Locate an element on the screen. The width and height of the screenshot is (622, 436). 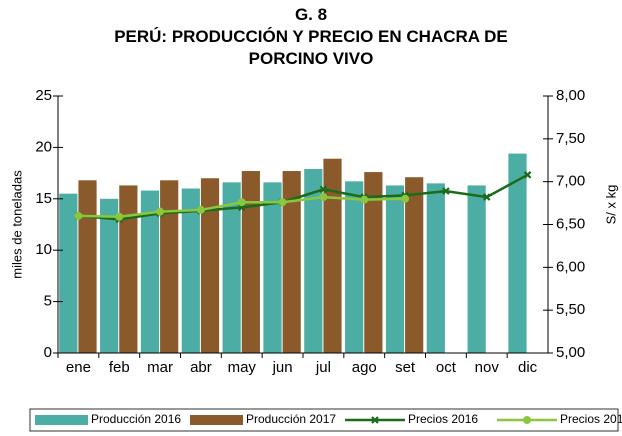
y2-tick-label: 7,00 is located at coordinates (570, 181).